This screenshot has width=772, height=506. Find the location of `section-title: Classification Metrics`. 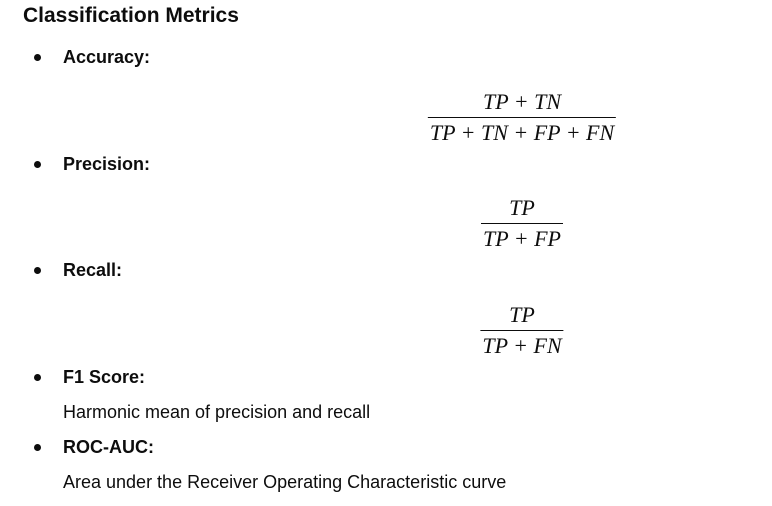

section-title: Classification Metrics is located at coordinates (131, 15).